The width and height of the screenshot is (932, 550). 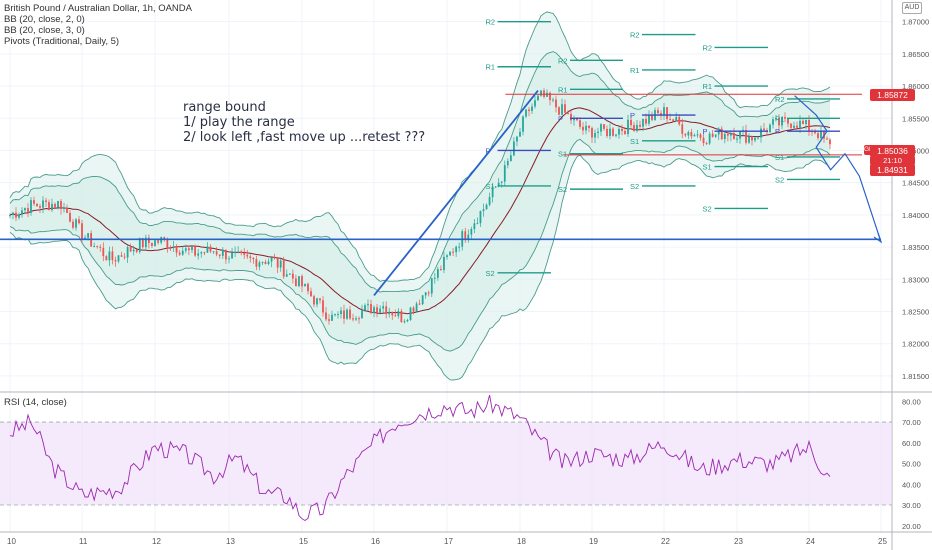 I want to click on rsi-tick-label: 70.00, so click(x=911, y=422).